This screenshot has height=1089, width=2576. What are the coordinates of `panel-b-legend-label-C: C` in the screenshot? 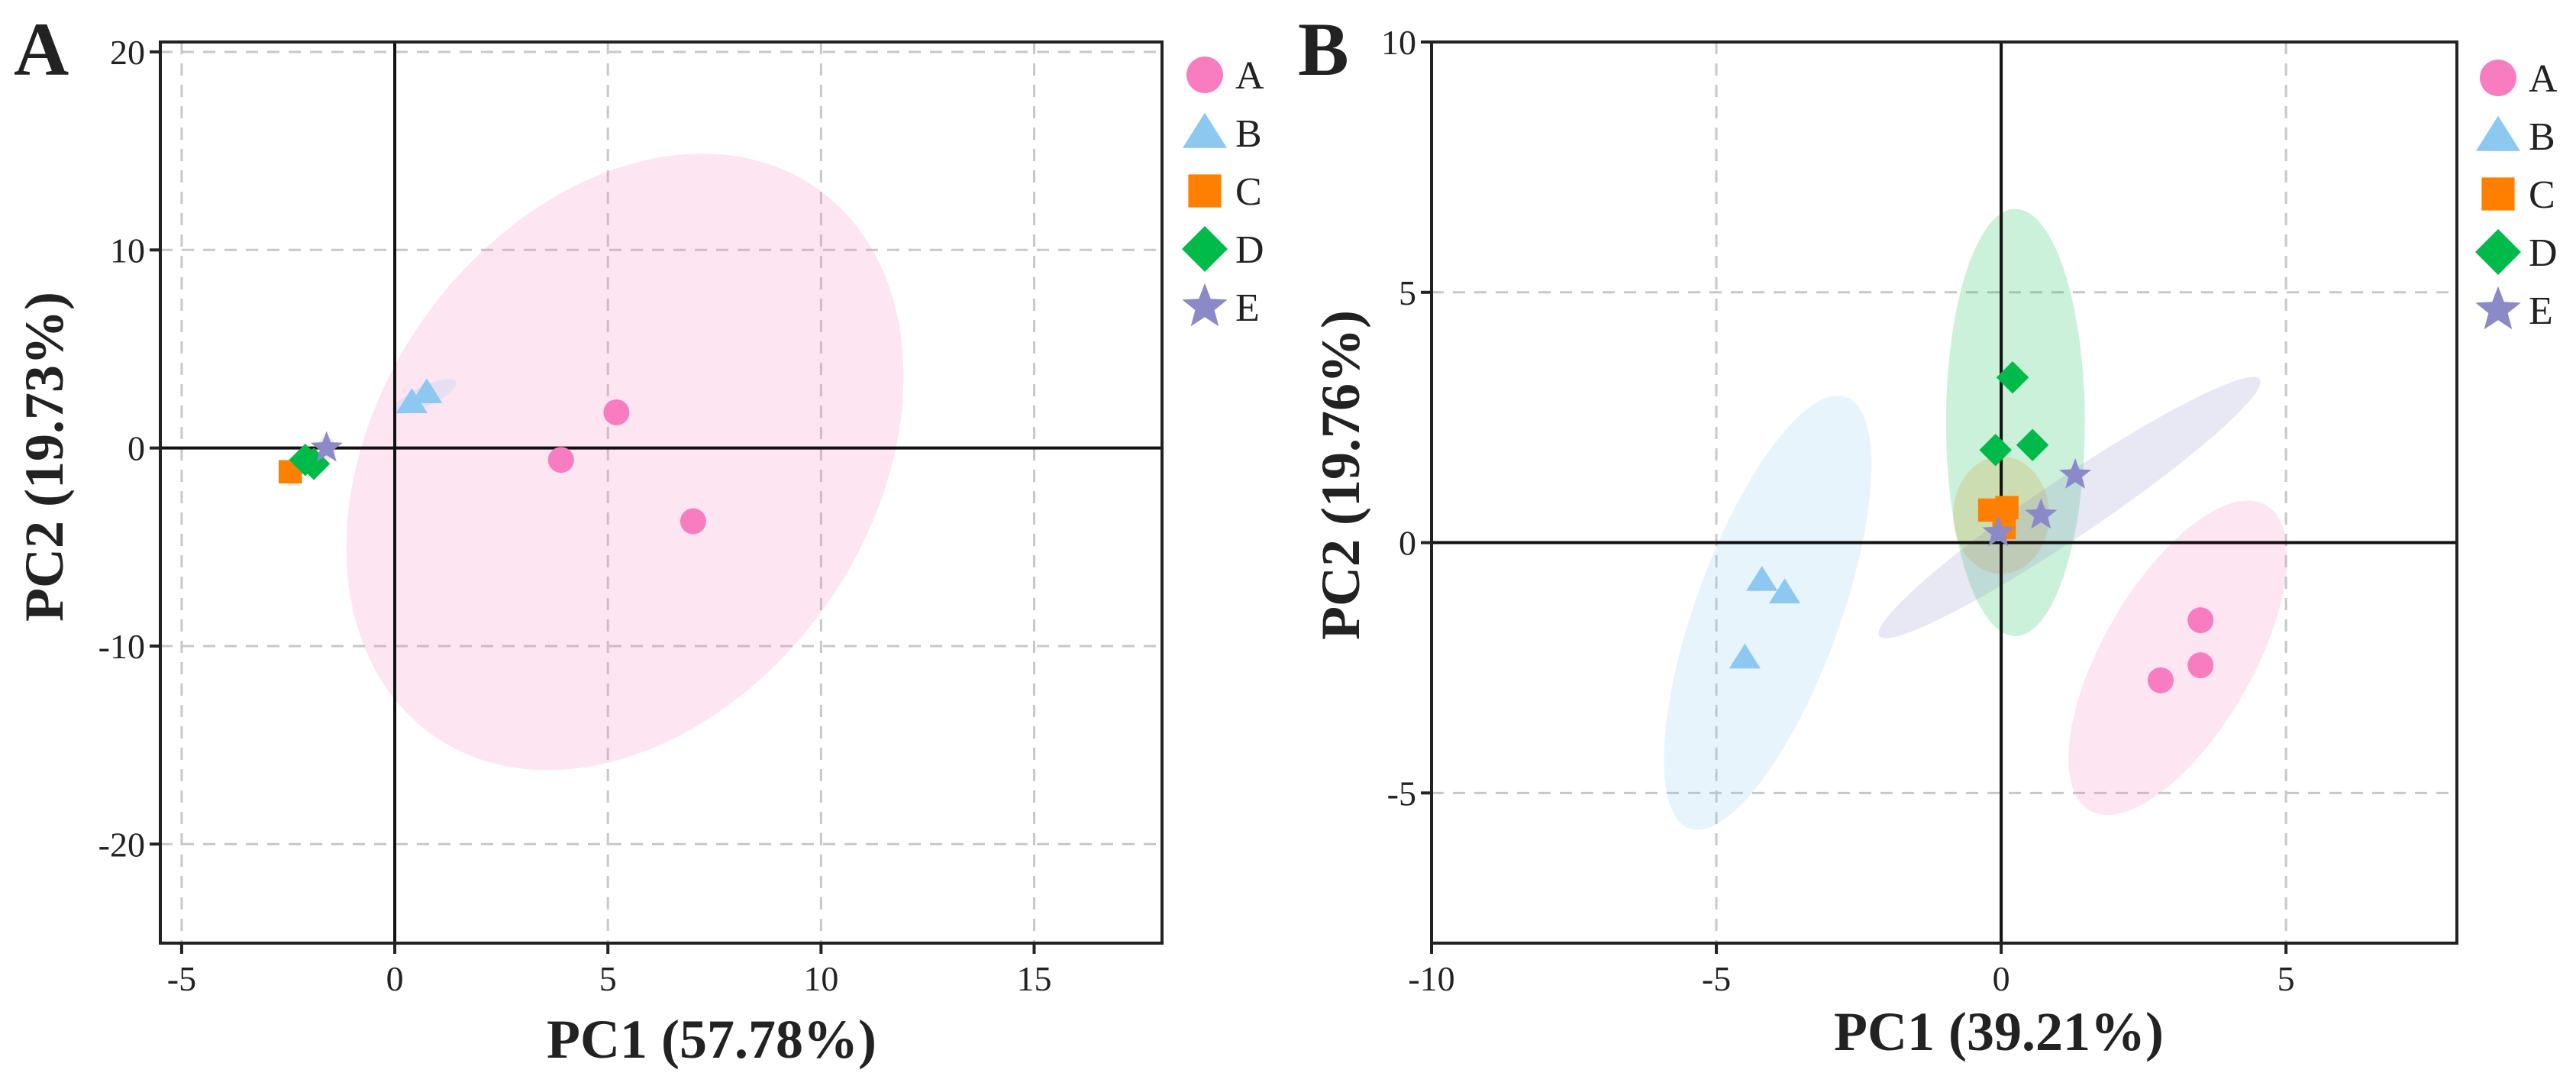 It's located at (2542, 195).